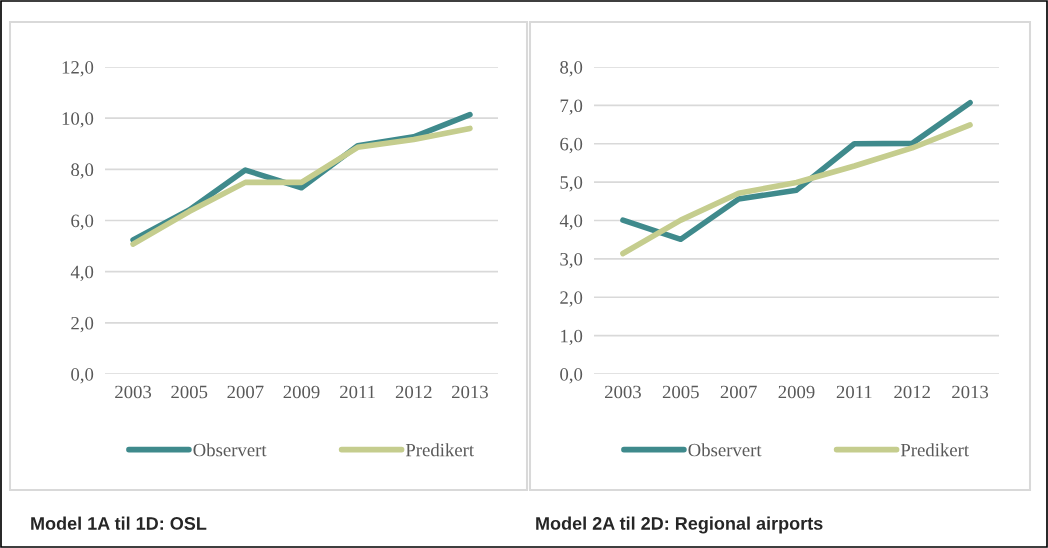 This screenshot has height=548, width=1048. I want to click on text: Model 2A til 2D: Regional airports, so click(679, 525).